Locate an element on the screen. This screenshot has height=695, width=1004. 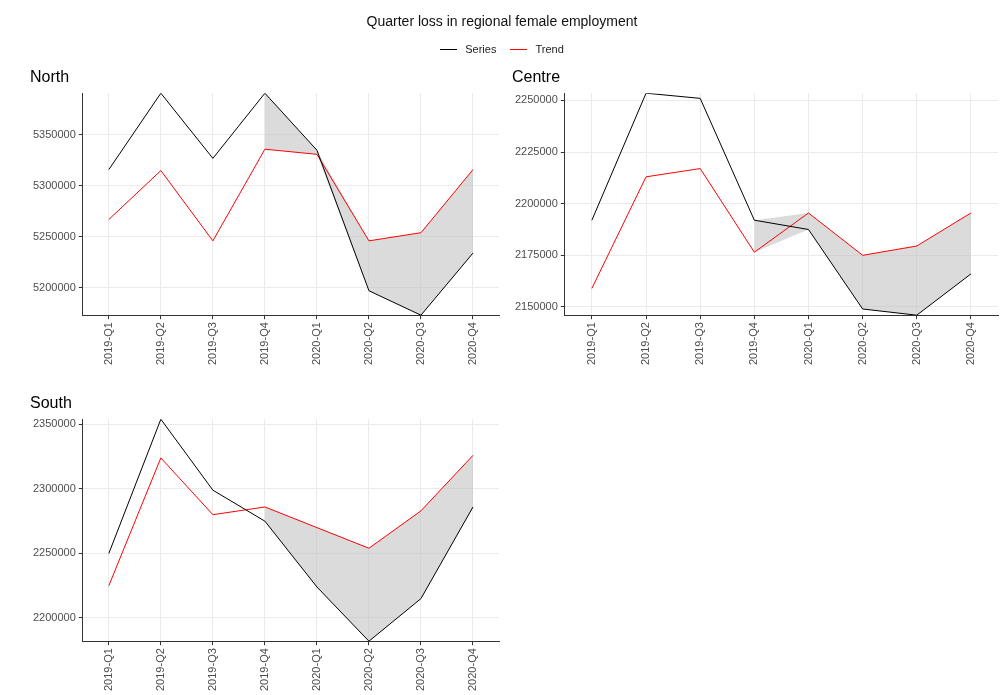
y-tick-label: 5200000 is located at coordinates (54, 286).